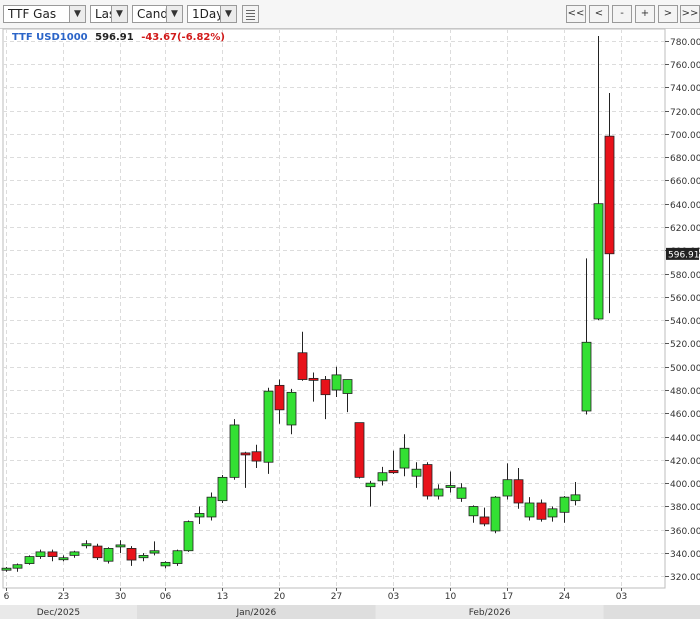 The image size is (700, 620). What do you see at coordinates (685, 369) in the screenshot?
I see `y-tick-label: 500.00` at bounding box center [685, 369].